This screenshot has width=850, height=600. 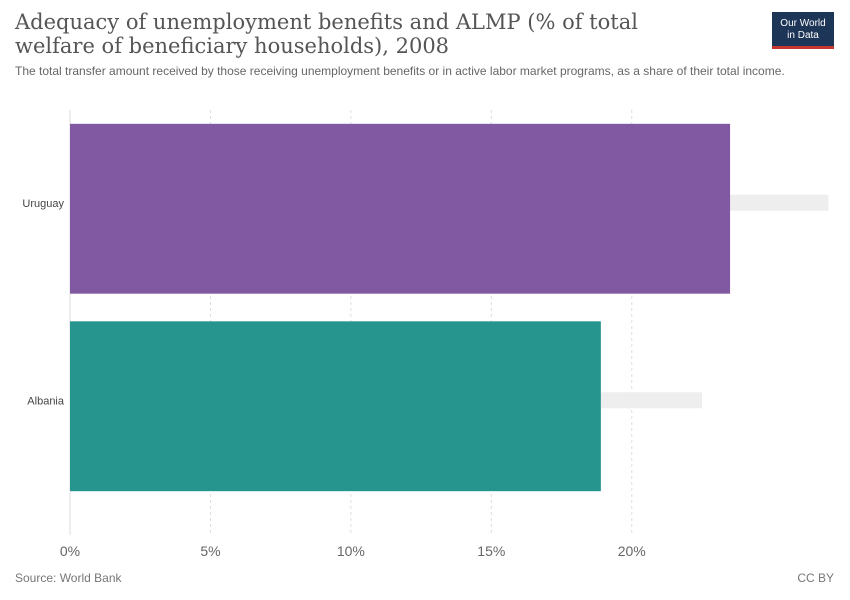 What do you see at coordinates (46, 401) in the screenshot?
I see `category-label: Albania` at bounding box center [46, 401].